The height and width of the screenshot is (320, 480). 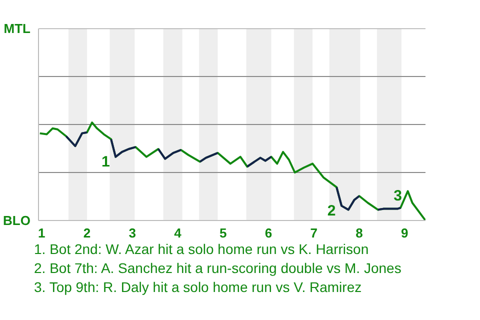 I want to click on annotation: 1, so click(x=105, y=161).